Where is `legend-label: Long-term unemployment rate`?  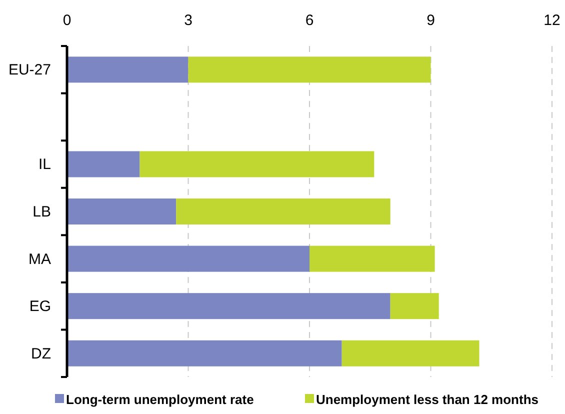 legend-label: Long-term unemployment rate is located at coordinates (160, 399).